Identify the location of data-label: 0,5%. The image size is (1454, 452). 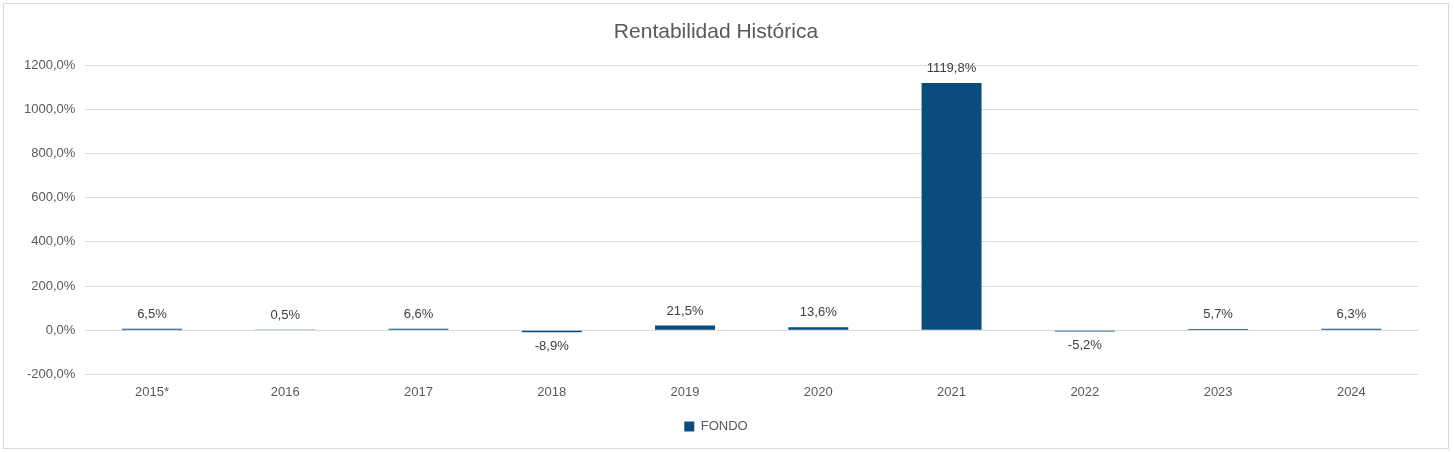
(285, 315).